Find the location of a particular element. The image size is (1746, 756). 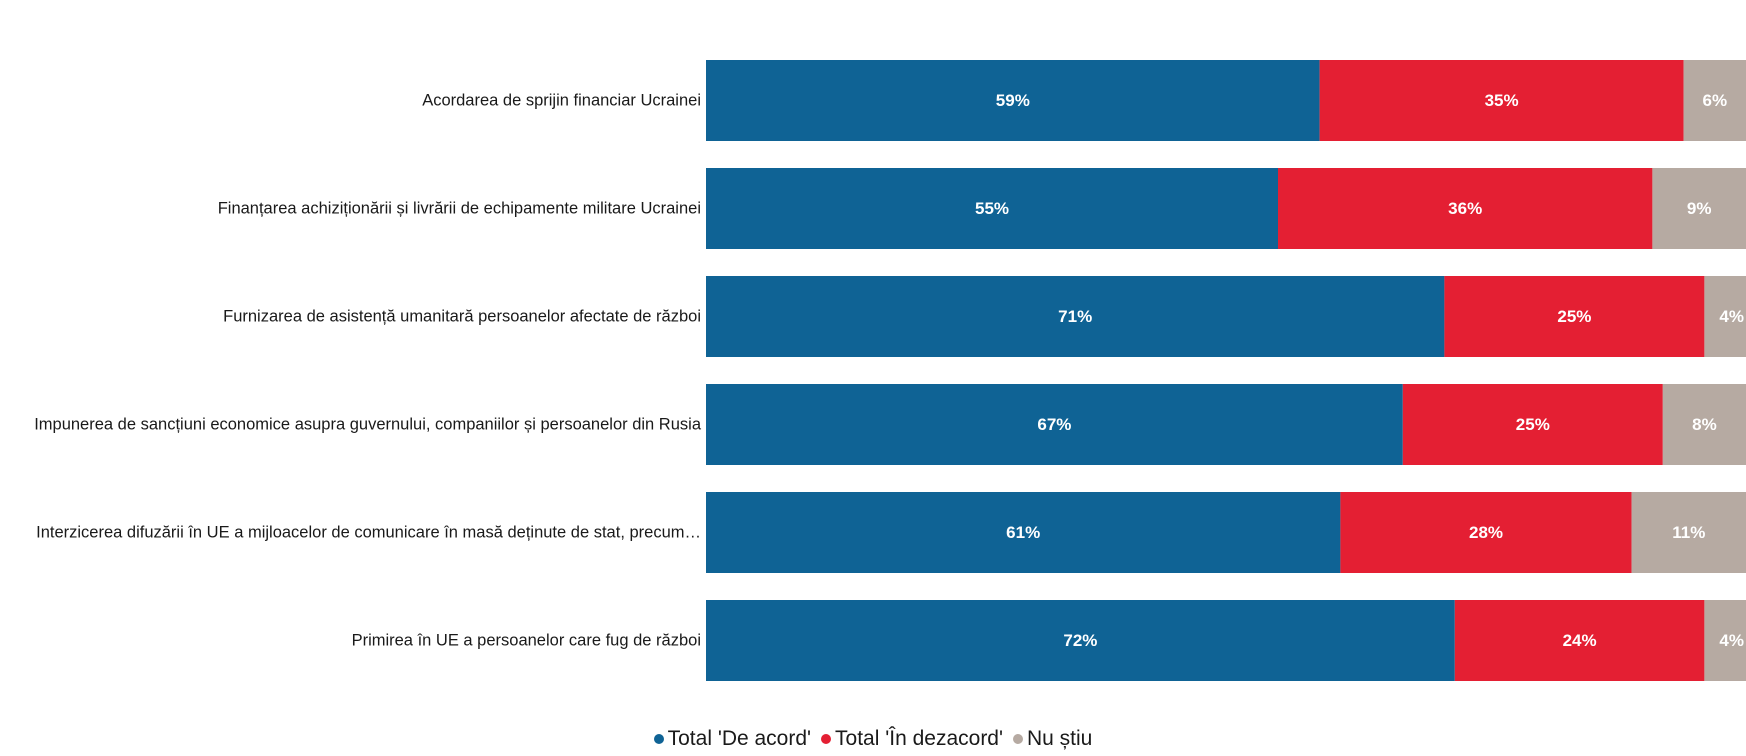

data-label-disagree: 24% is located at coordinates (1580, 640).